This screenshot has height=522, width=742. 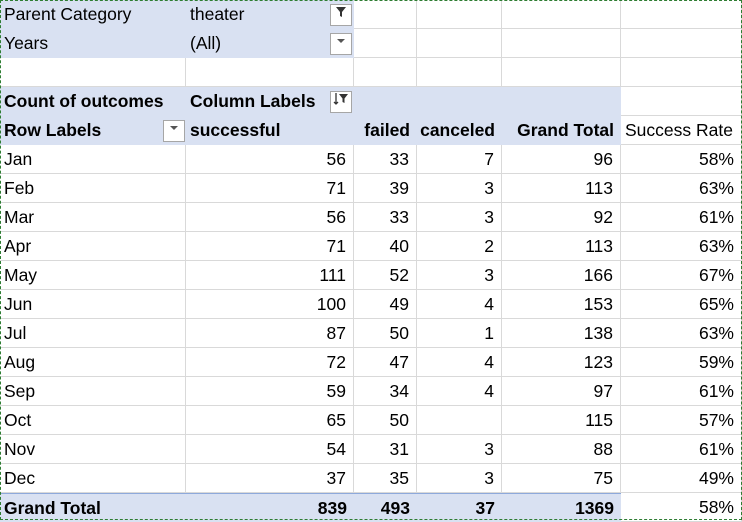 What do you see at coordinates (385, 391) in the screenshot?
I see `cell-failed: 34` at bounding box center [385, 391].